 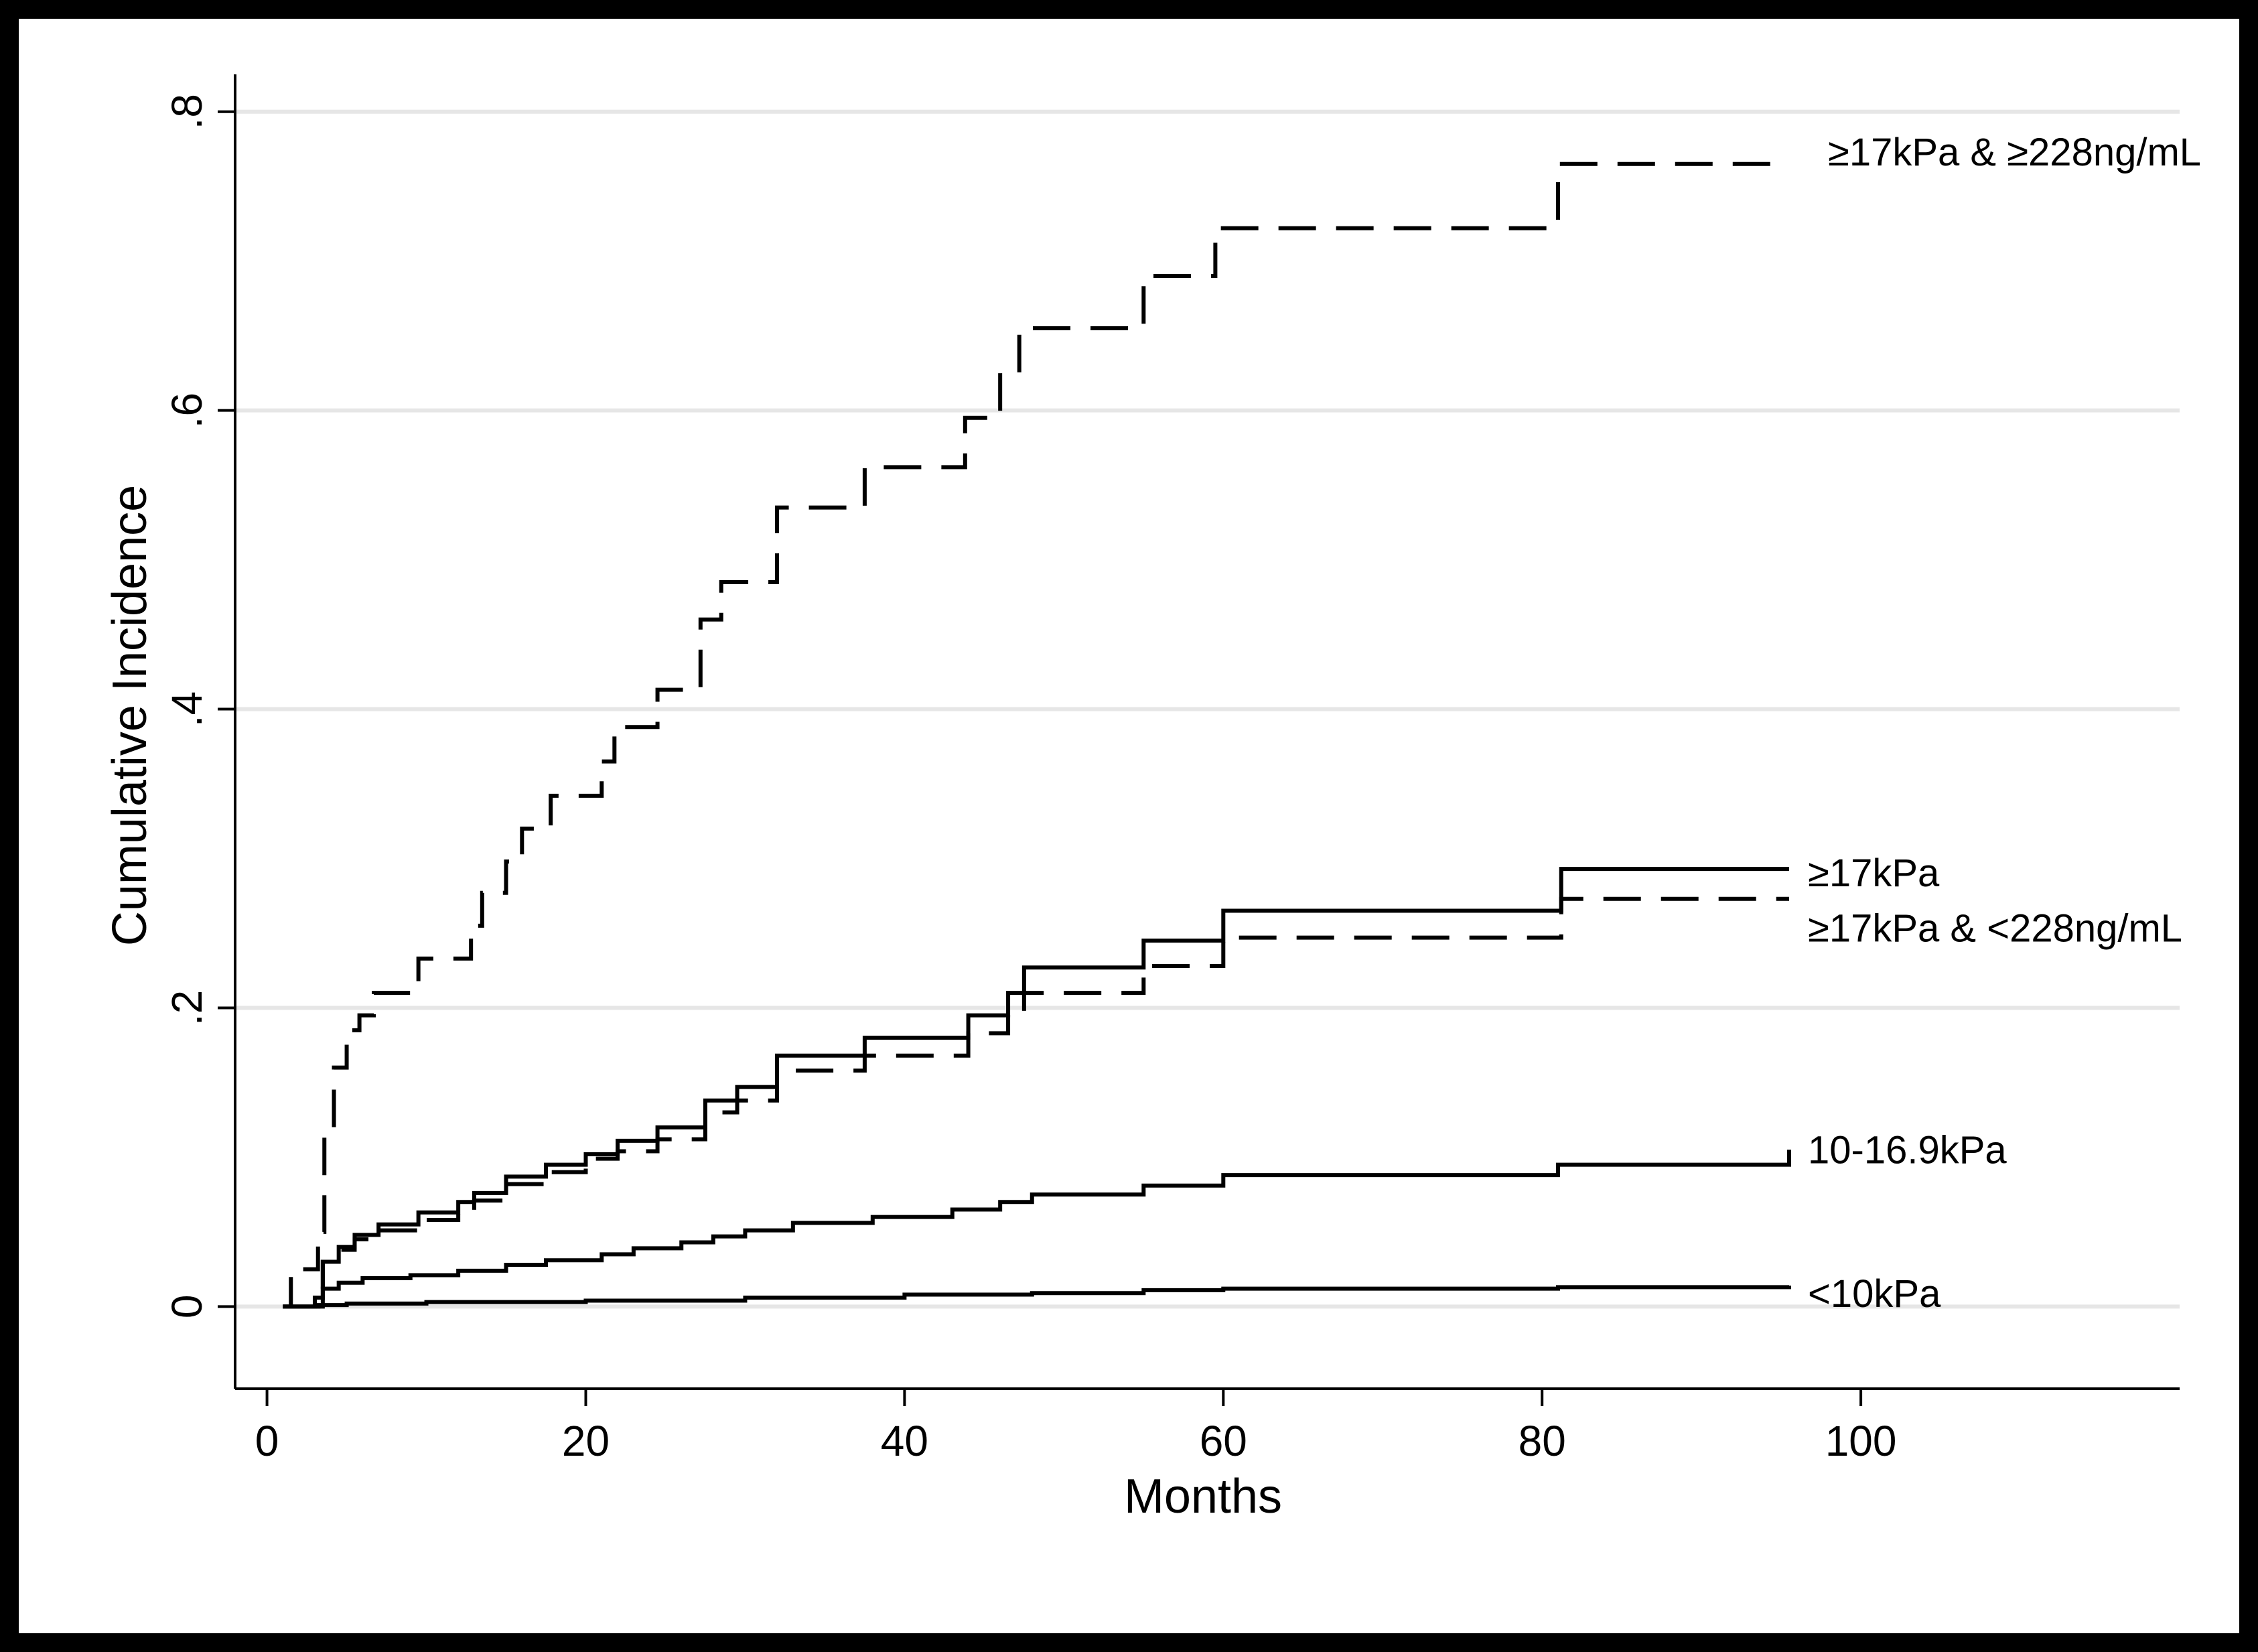 What do you see at coordinates (187, 709) in the screenshot?
I see `y-tick-label: .4` at bounding box center [187, 709].